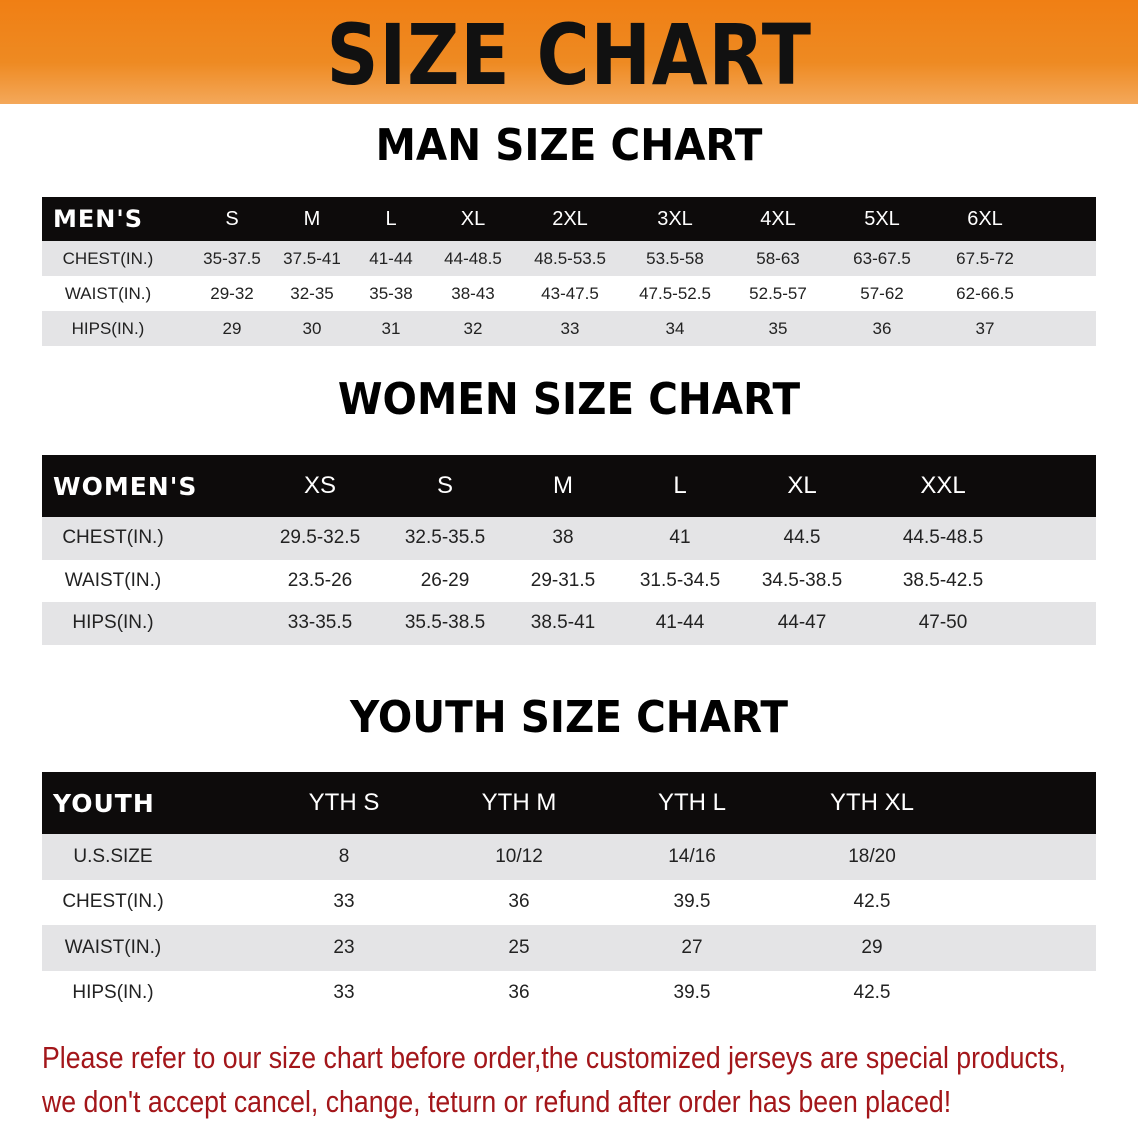  What do you see at coordinates (125, 486) in the screenshot?
I see `header-label: WOMEN'S` at bounding box center [125, 486].